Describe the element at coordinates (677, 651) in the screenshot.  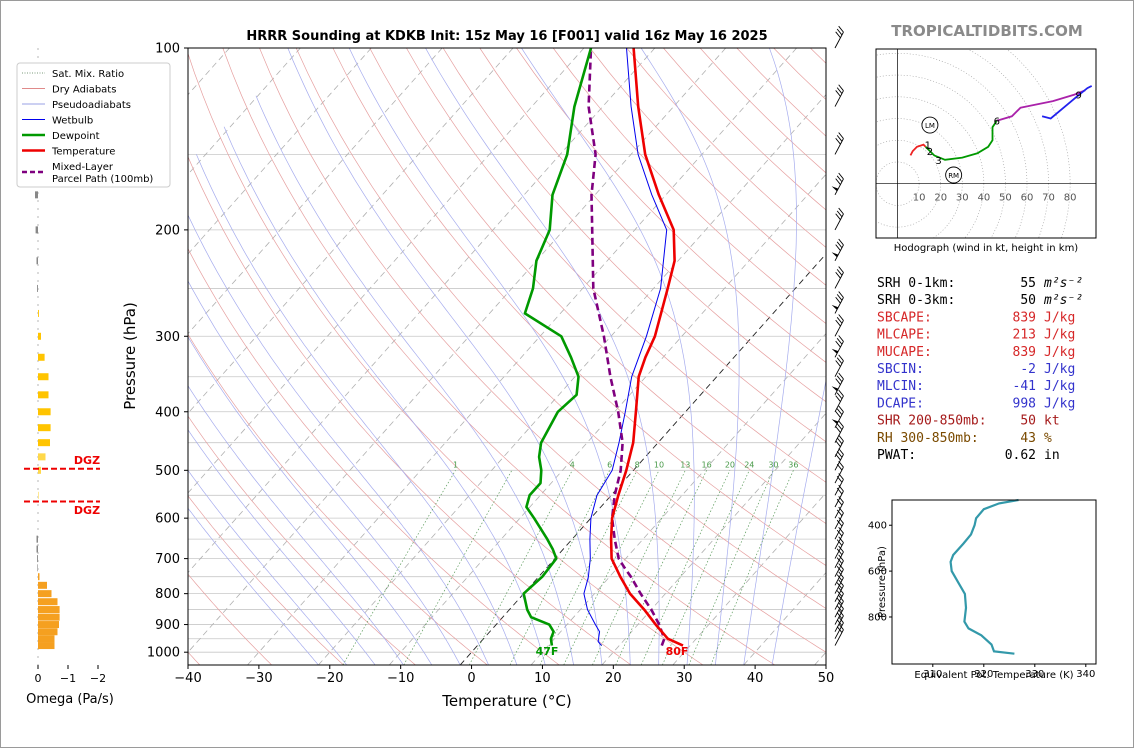
I see `surface-temp-label: 80F` at that location.